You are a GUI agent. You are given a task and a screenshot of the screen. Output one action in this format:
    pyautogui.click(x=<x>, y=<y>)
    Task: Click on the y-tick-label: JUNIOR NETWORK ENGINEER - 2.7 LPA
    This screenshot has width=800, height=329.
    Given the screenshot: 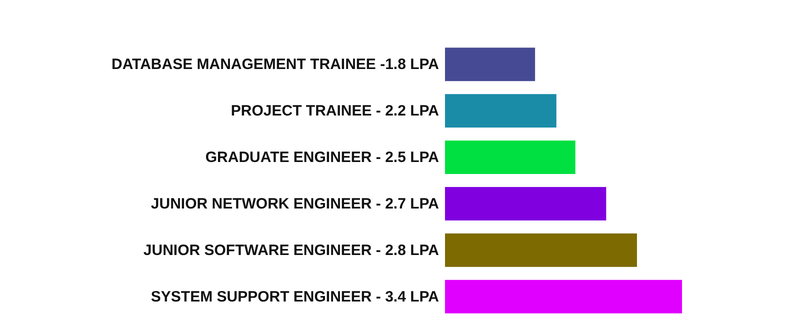 What is the action you would take?
    pyautogui.click(x=295, y=204)
    